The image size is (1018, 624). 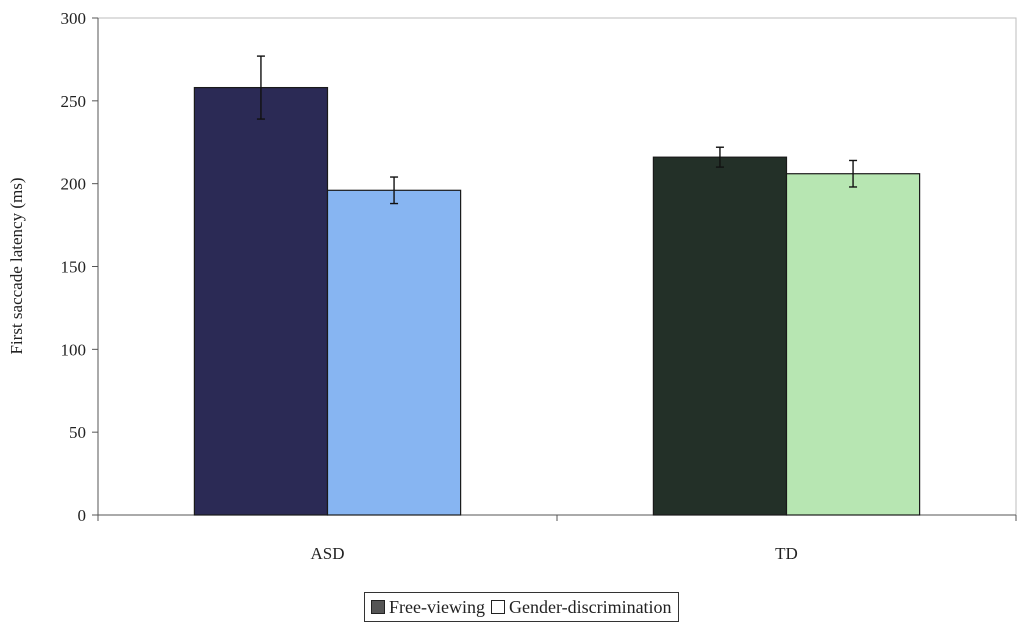 What do you see at coordinates (720, 336) in the screenshot?
I see `bar-td-free-viewing` at bounding box center [720, 336].